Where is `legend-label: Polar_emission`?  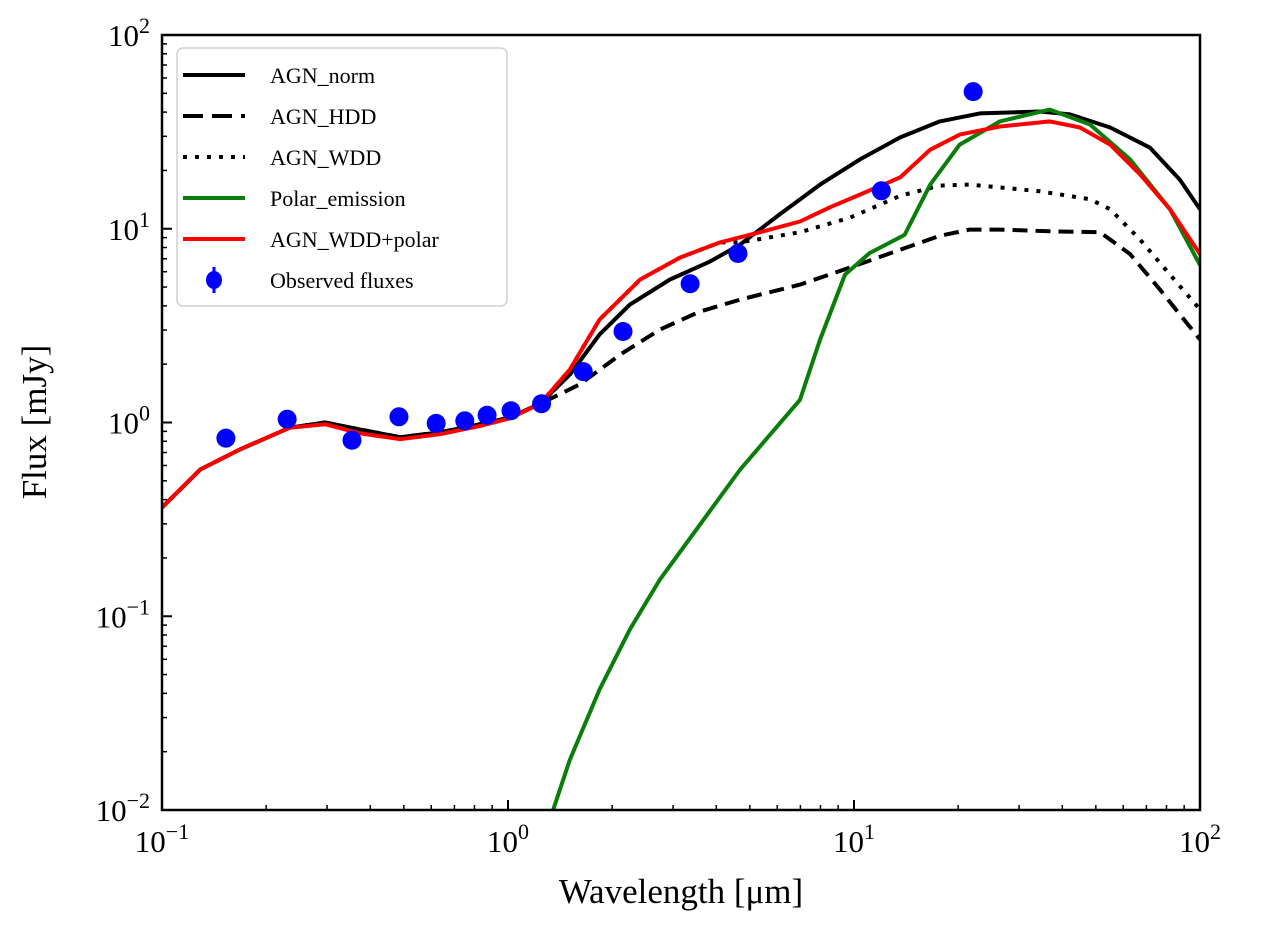 legend-label: Polar_emission is located at coordinates (338, 198).